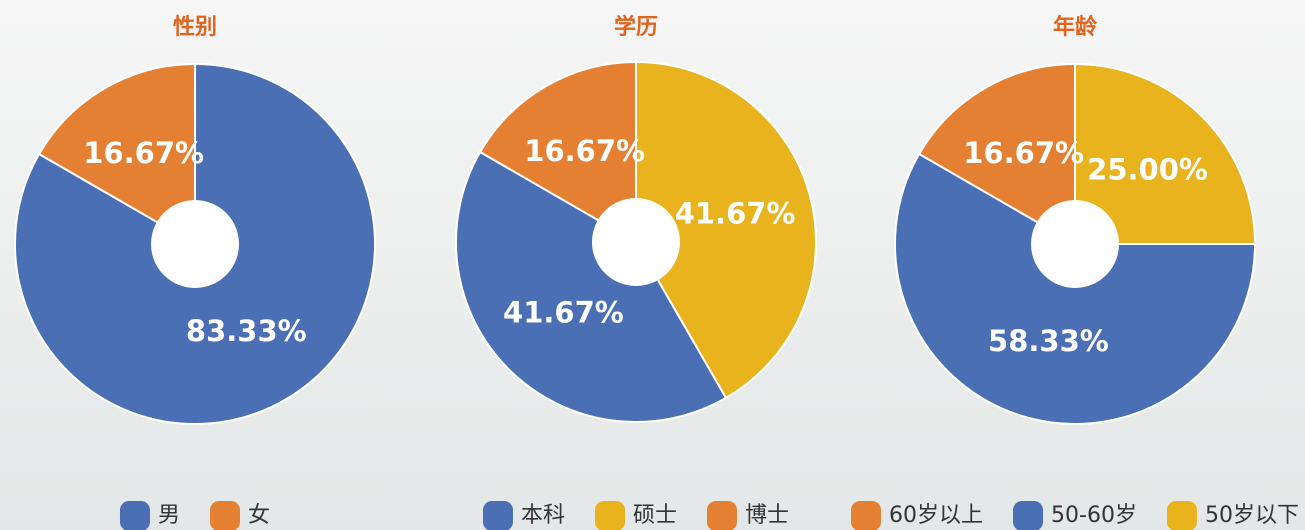  I want to click on legend-label: 60岁以上, so click(936, 515).